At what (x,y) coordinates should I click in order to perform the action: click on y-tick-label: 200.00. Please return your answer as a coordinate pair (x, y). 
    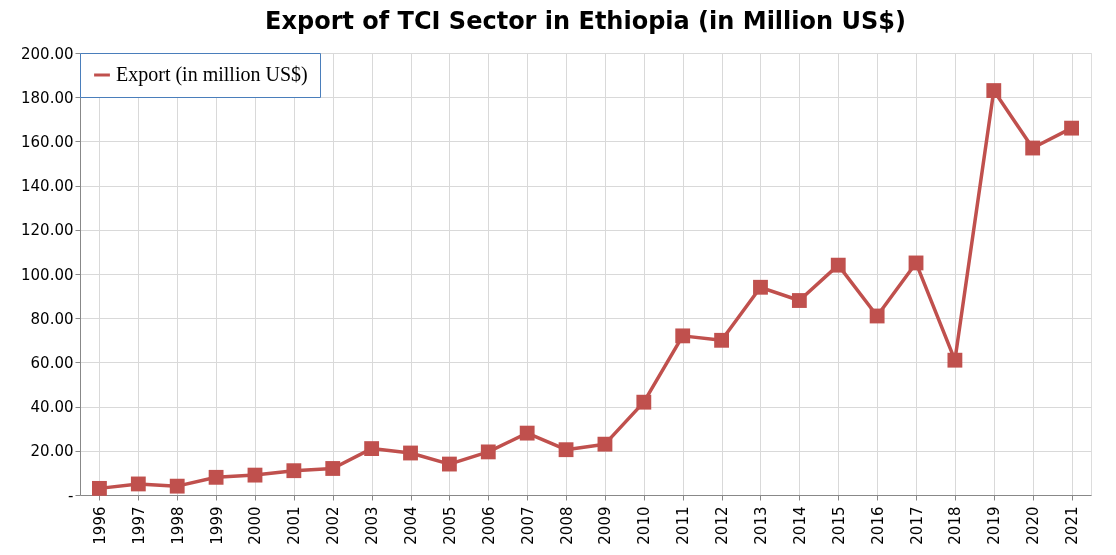
    Looking at the image, I should click on (47, 53).